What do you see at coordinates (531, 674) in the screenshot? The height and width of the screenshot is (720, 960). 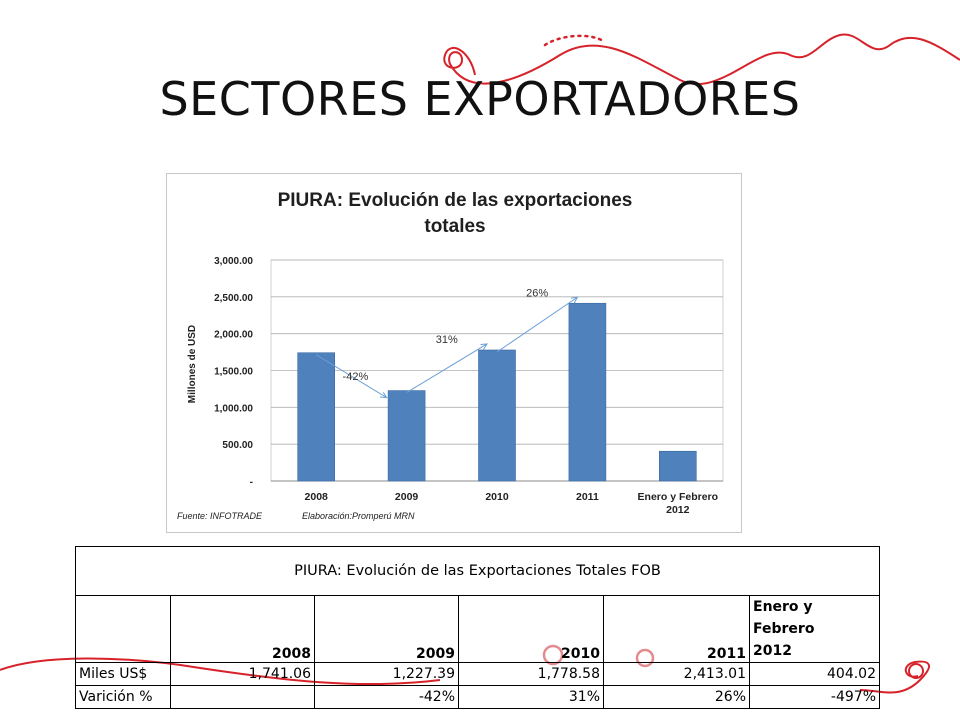 I see `table-cell: 1,778.58` at bounding box center [531, 674].